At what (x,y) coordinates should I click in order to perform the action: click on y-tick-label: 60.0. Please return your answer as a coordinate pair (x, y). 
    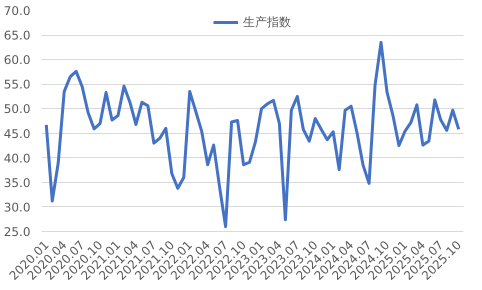
    Looking at the image, I should click on (17, 60).